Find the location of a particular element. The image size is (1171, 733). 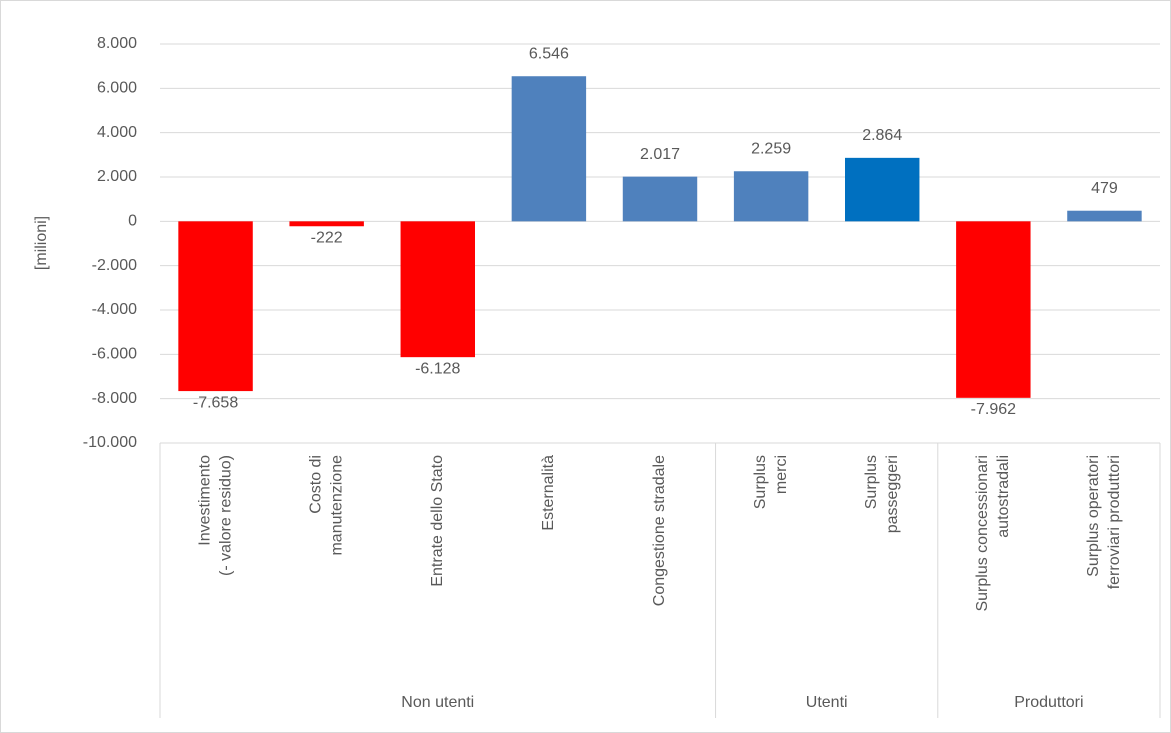

value-label: 6.546 is located at coordinates (549, 53).